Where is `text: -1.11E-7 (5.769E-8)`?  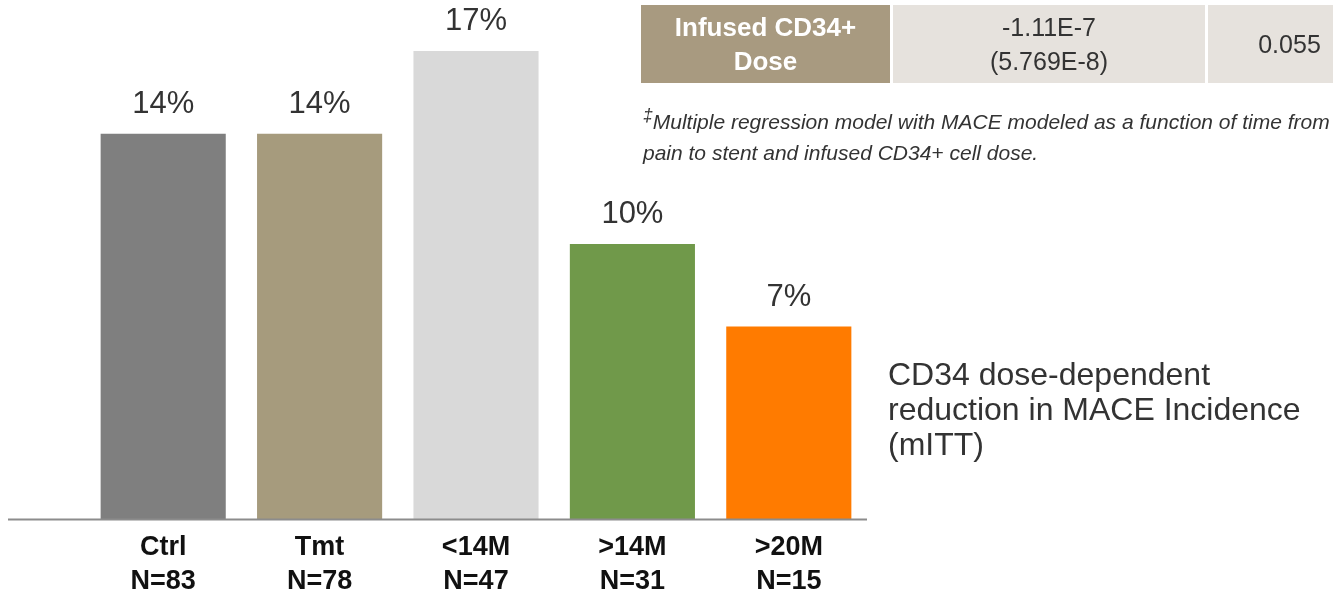 text: -1.11E-7 (5.769E-8) is located at coordinates (1049, 44).